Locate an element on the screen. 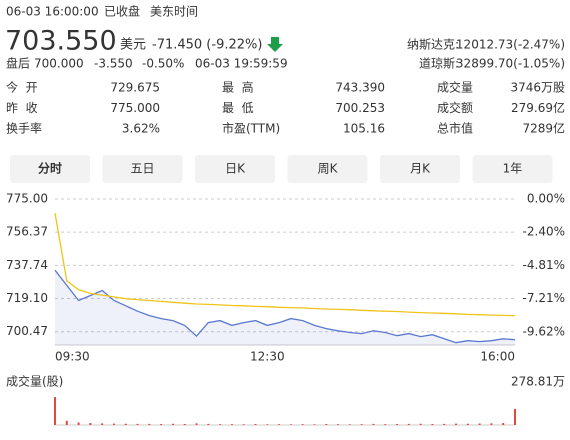 The width and height of the screenshot is (570, 440). after-hours-time: 06-03 19:59:59 is located at coordinates (241, 64).